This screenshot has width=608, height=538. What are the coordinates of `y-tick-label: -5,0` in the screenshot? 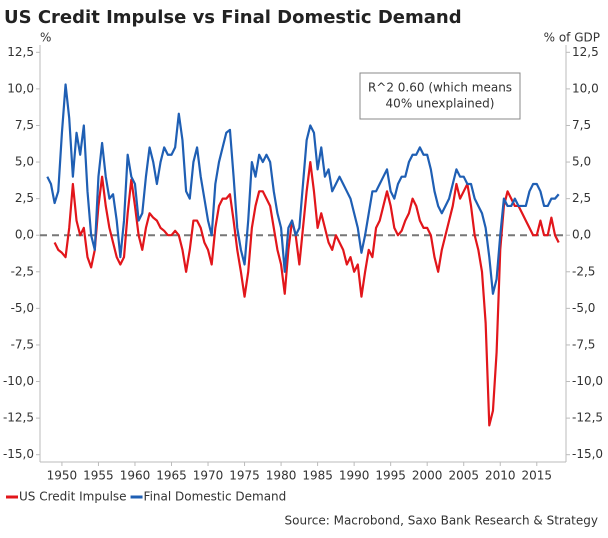 It's located at (22, 308).